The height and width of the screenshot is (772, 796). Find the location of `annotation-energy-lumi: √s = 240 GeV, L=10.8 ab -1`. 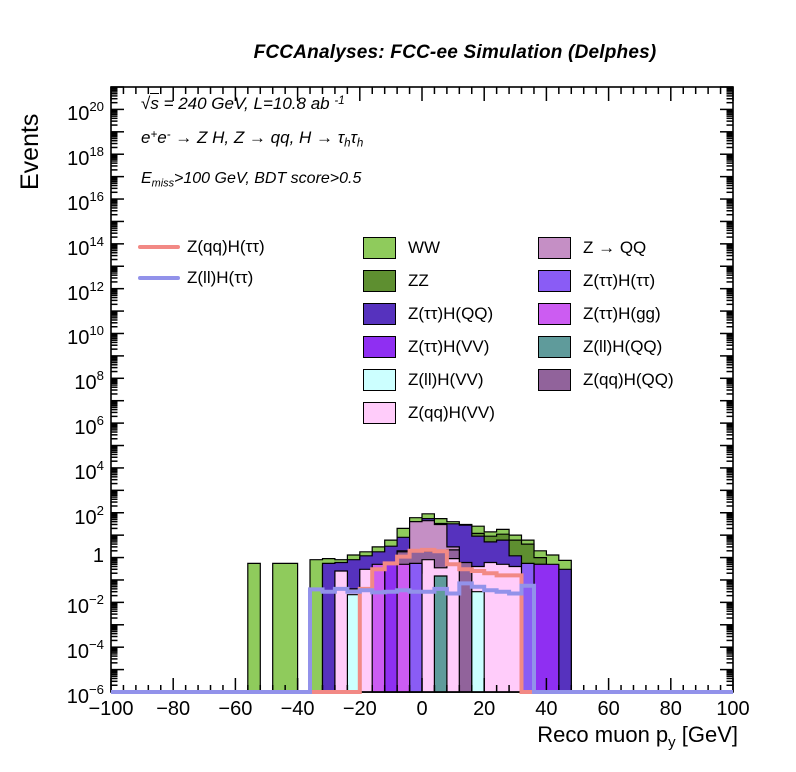

annotation-energy-lumi: √s = 240 GeV, L=10.8 ab -1 is located at coordinates (243, 103).